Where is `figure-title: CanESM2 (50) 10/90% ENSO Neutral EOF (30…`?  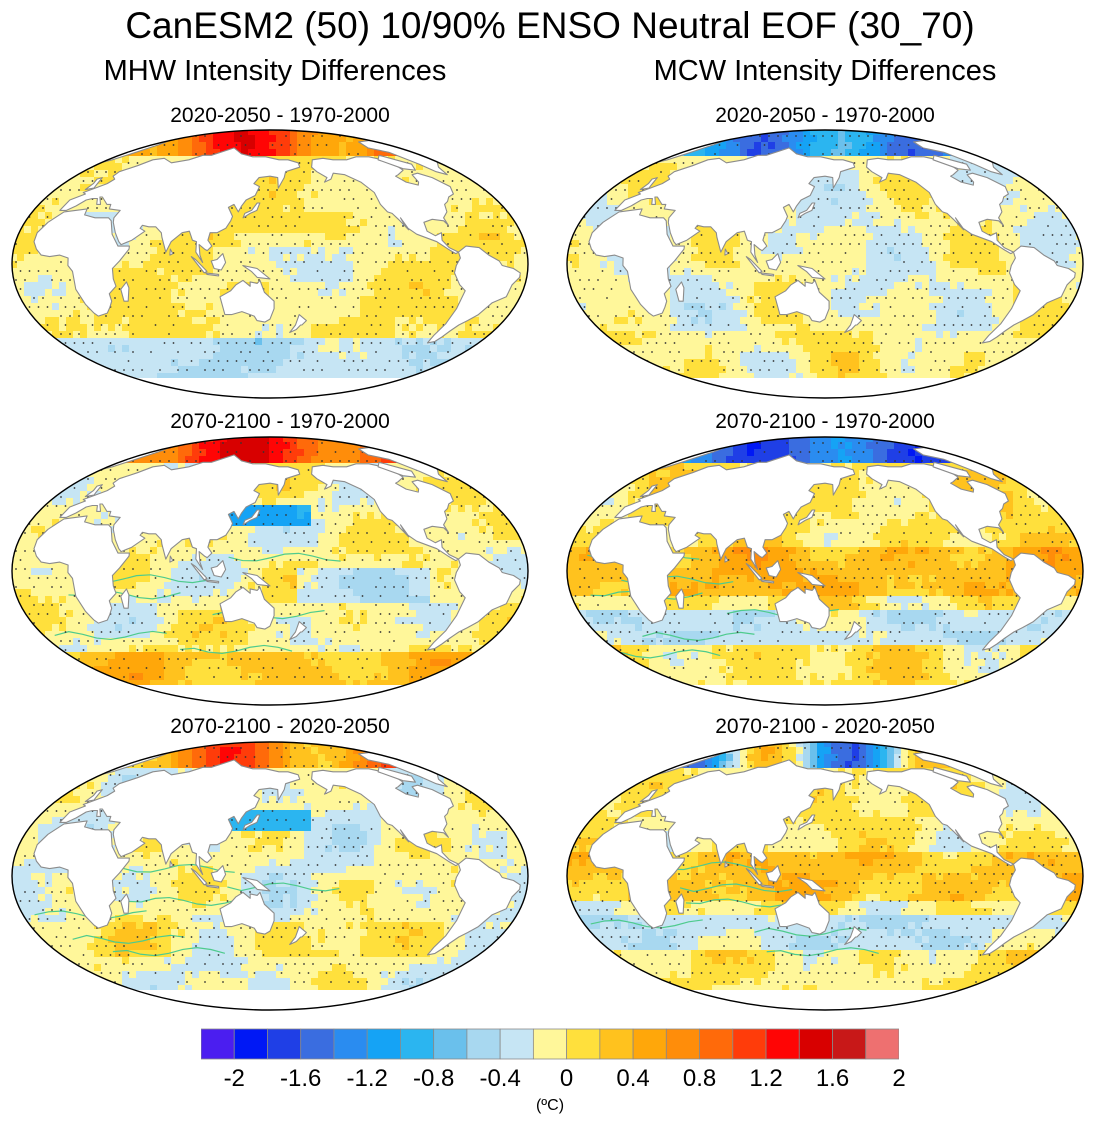 figure-title: CanESM2 (50) 10/90% ENSO Neutral EOF (30… is located at coordinates (550, 26).